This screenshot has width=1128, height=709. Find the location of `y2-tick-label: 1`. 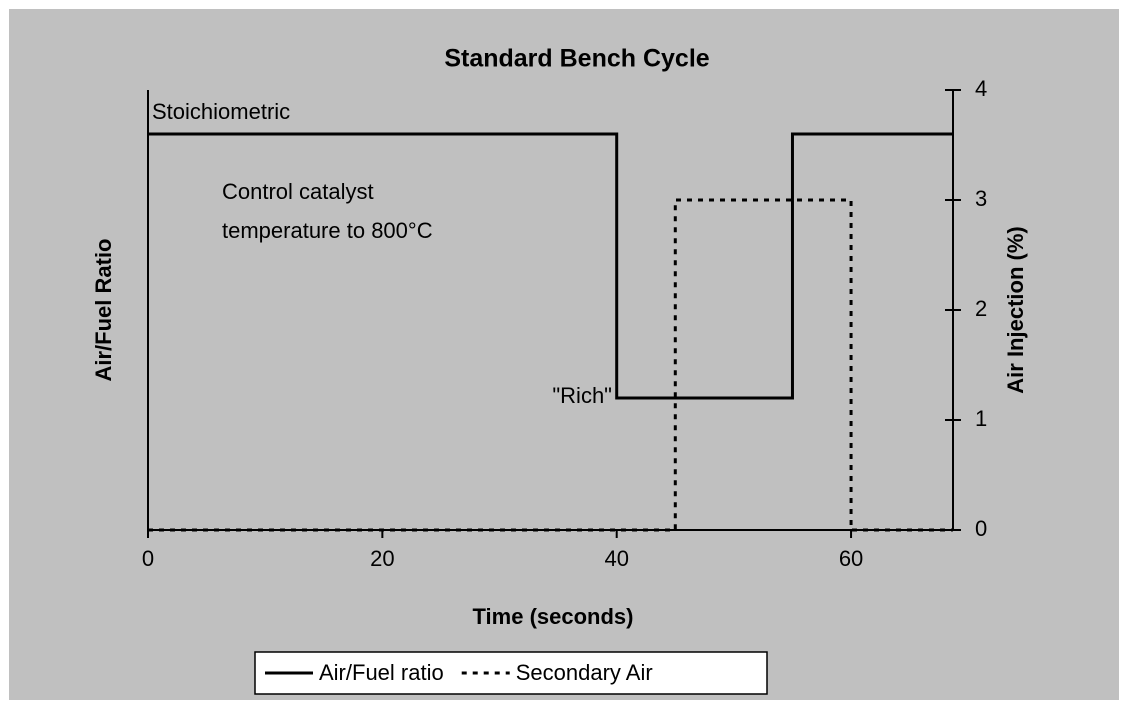

y2-tick-label: 1 is located at coordinates (981, 418).